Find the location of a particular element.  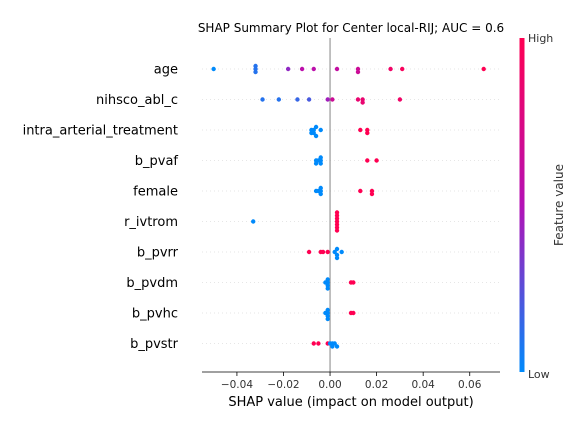

x-tick-label-5: 0.06 is located at coordinates (470, 385).